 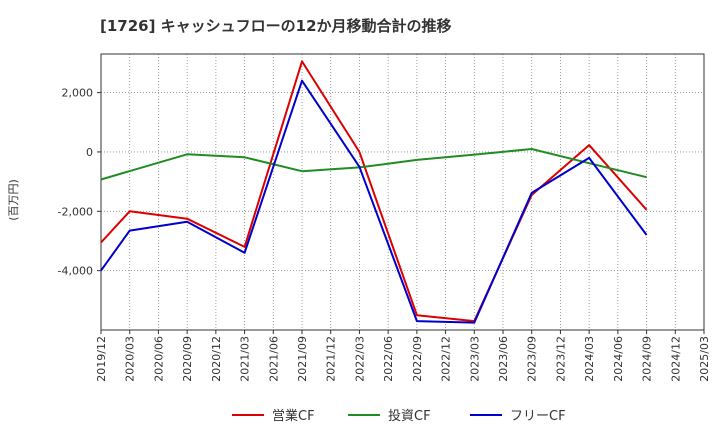 I want to click on x-tick-label: 2023/06, so click(x=503, y=359).